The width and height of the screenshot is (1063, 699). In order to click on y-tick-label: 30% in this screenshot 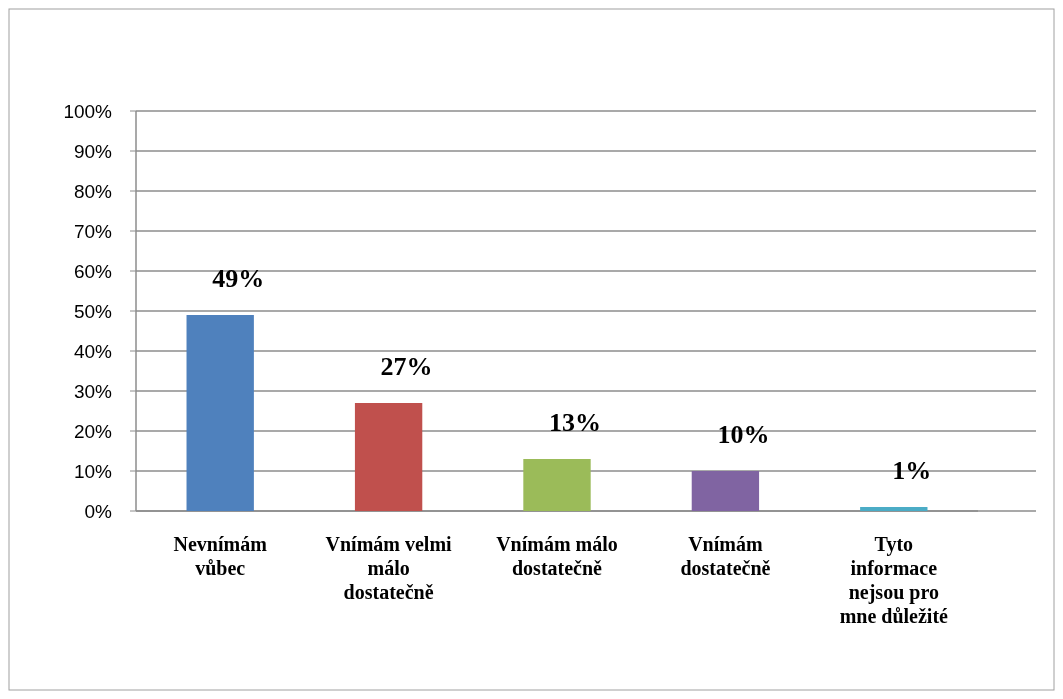, I will do `click(93, 391)`.